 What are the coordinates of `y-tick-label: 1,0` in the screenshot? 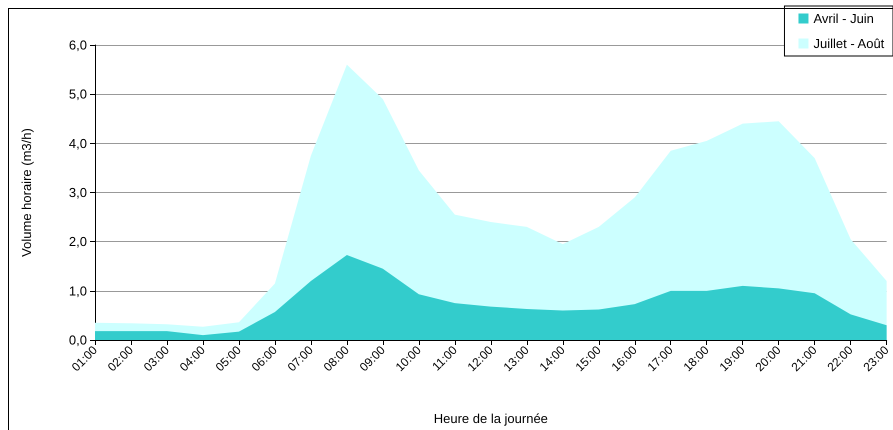 It's located at (77, 290).